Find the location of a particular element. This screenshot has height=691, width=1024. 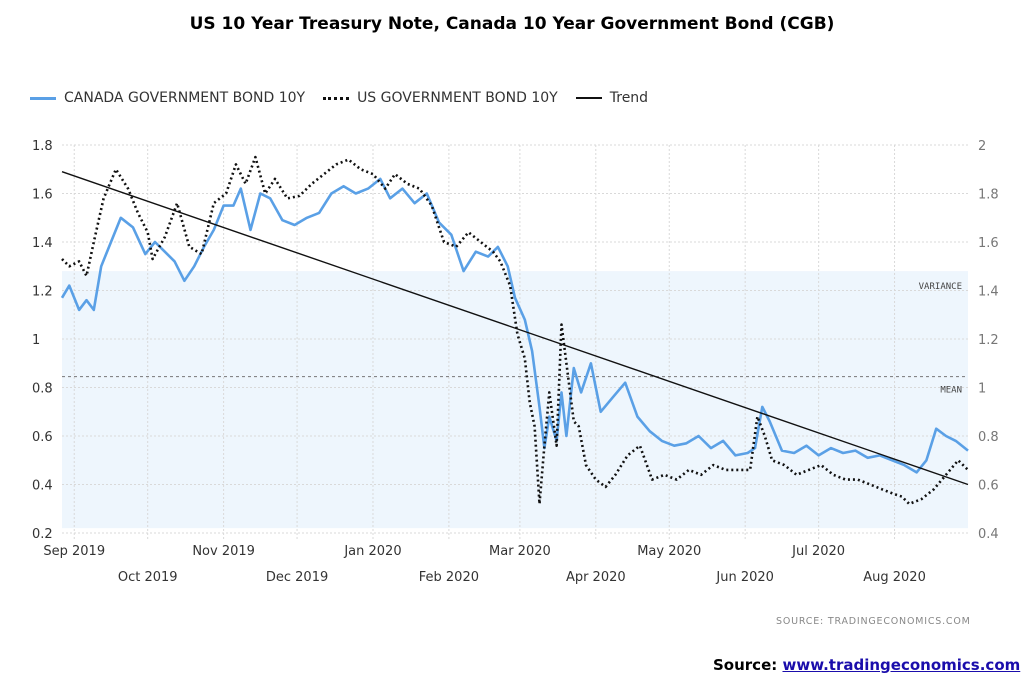

x-tick-label: Jul 2020 is located at coordinates (818, 551).